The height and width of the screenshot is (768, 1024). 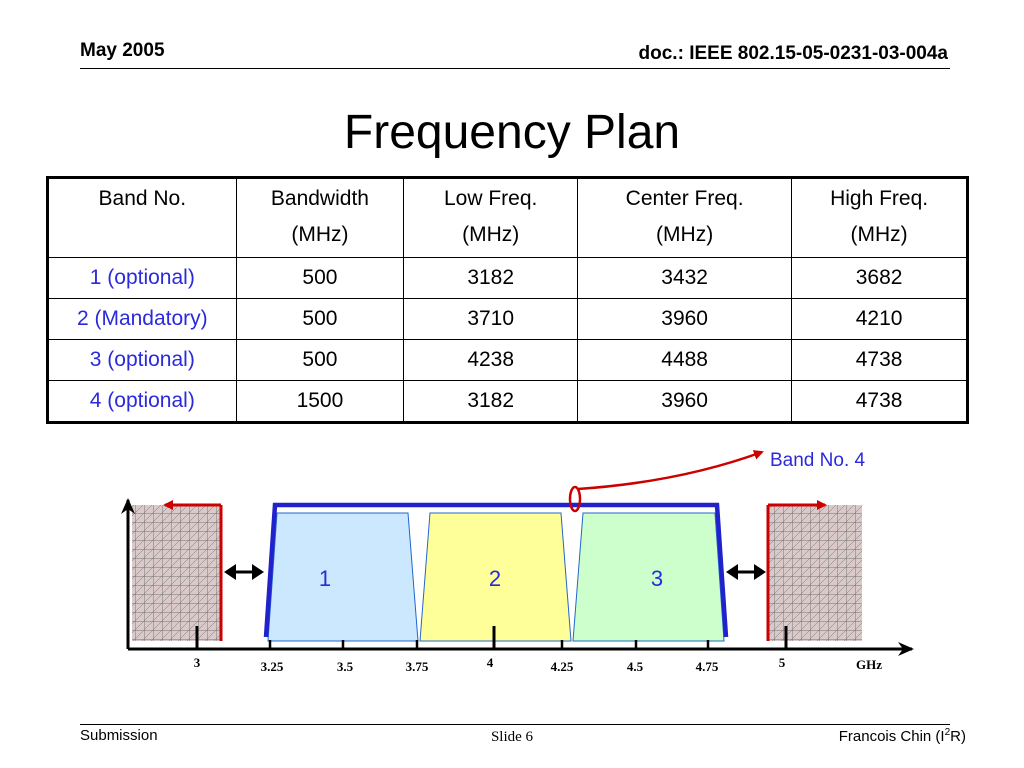 I want to click on band-4-callout-marker, so click(x=575, y=499).